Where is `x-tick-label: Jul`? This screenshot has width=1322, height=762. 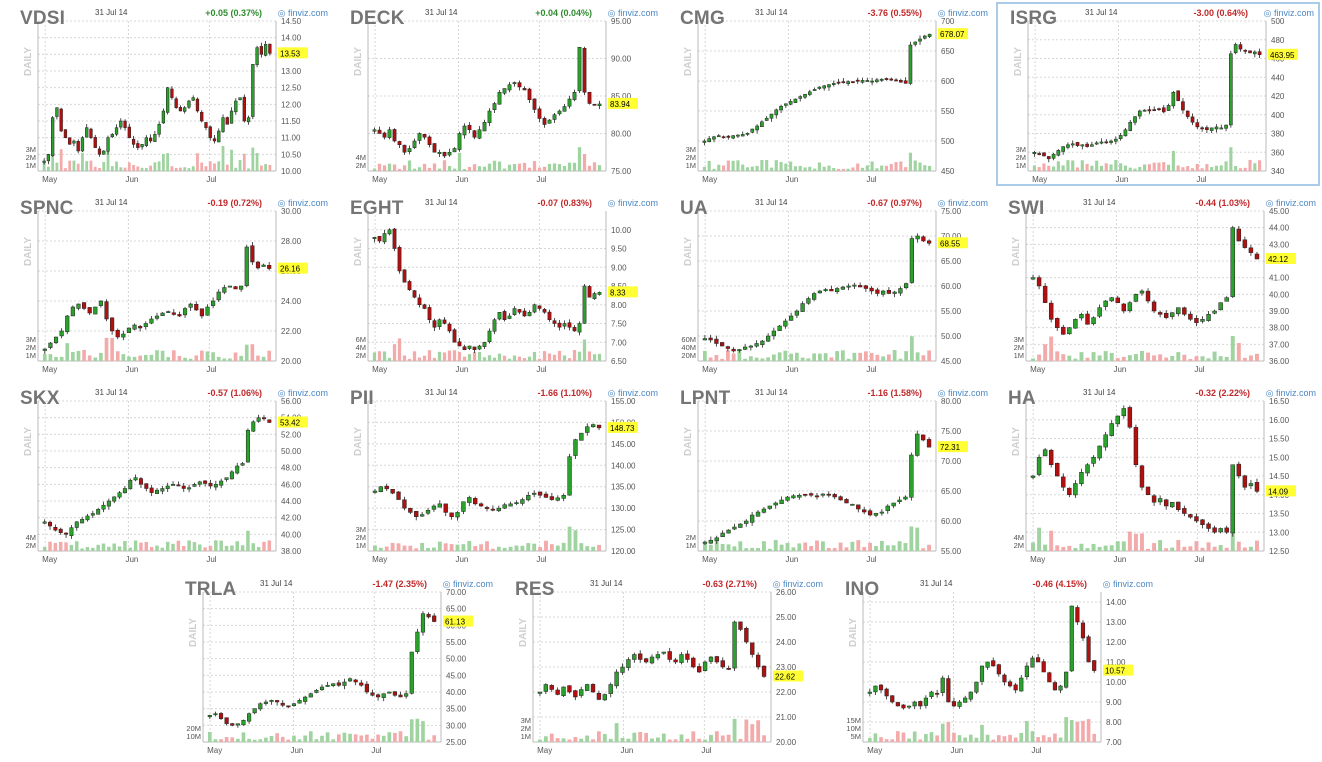 x-tick-label: Jul is located at coordinates (706, 750).